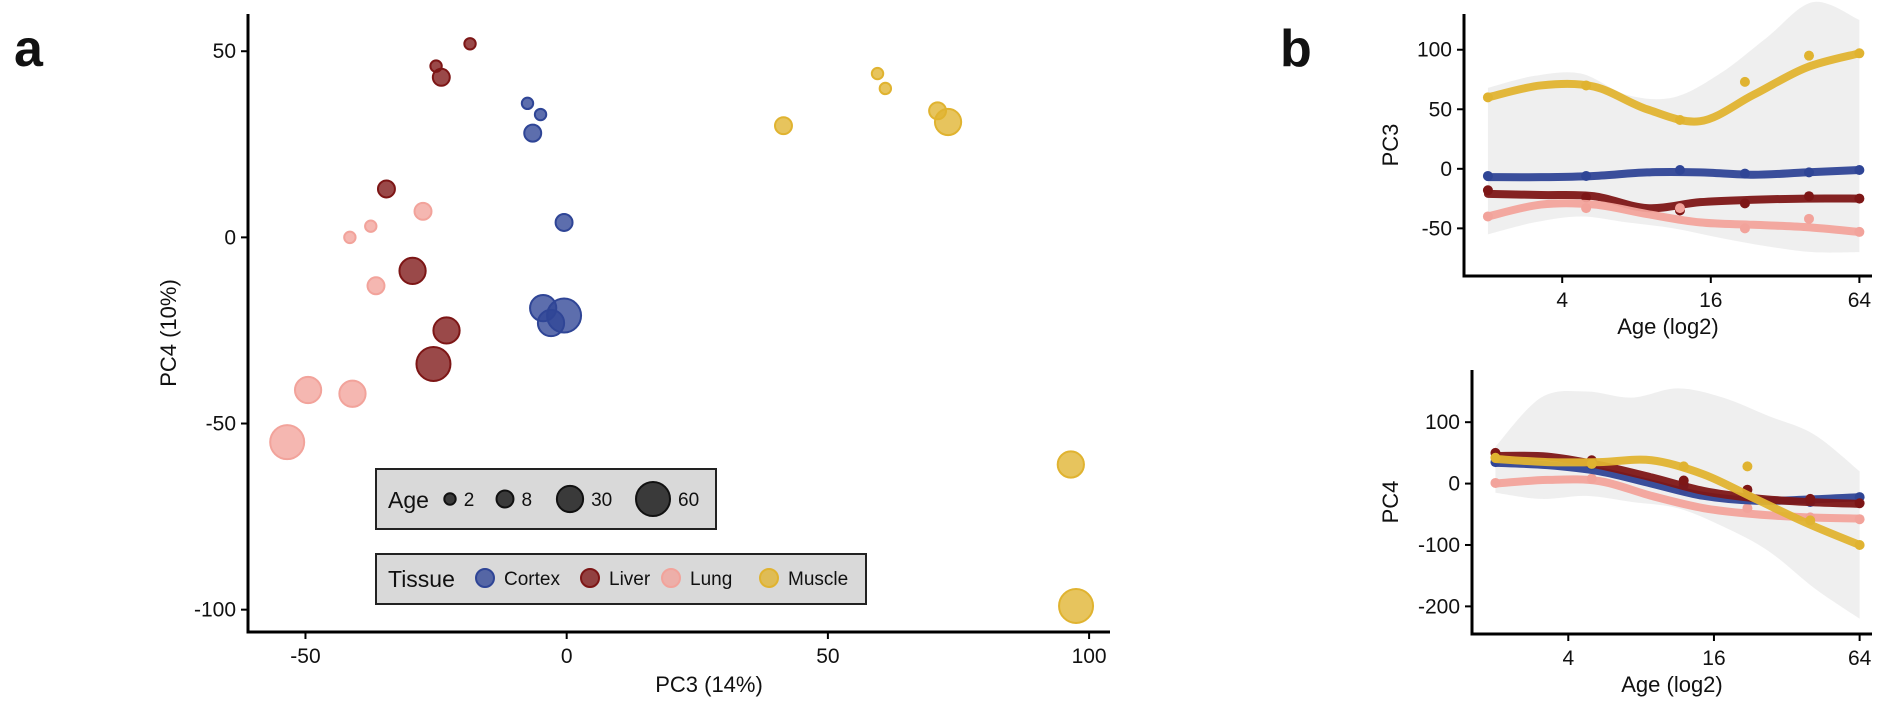  What do you see at coordinates (1089, 656) in the screenshot?
I see `x-tick-label: 100` at bounding box center [1089, 656].